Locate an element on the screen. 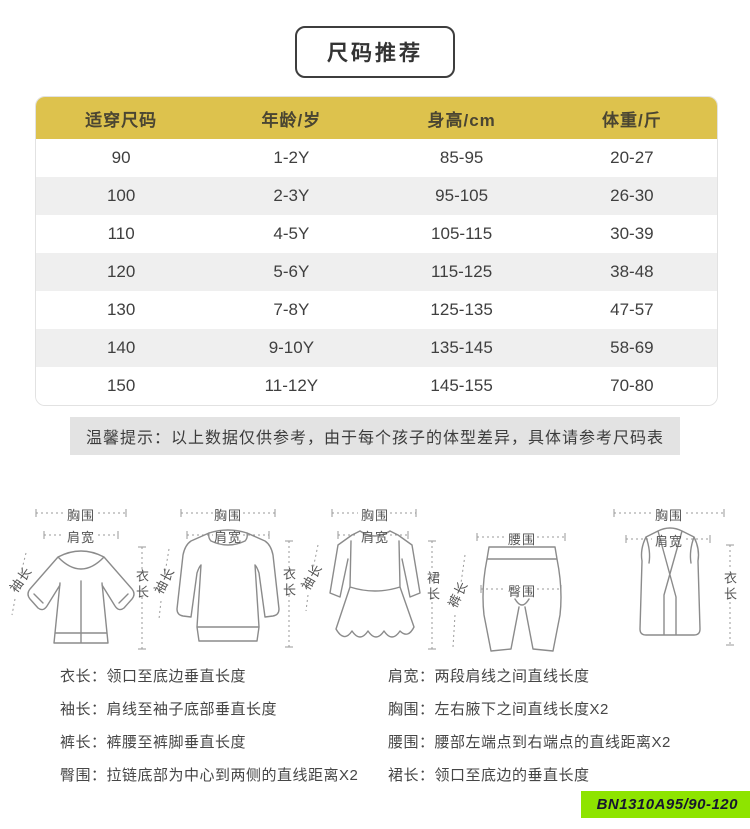 This screenshot has width=750, height=829. table-row: 100 2-3Y 95-105 26-30 is located at coordinates (376, 196).